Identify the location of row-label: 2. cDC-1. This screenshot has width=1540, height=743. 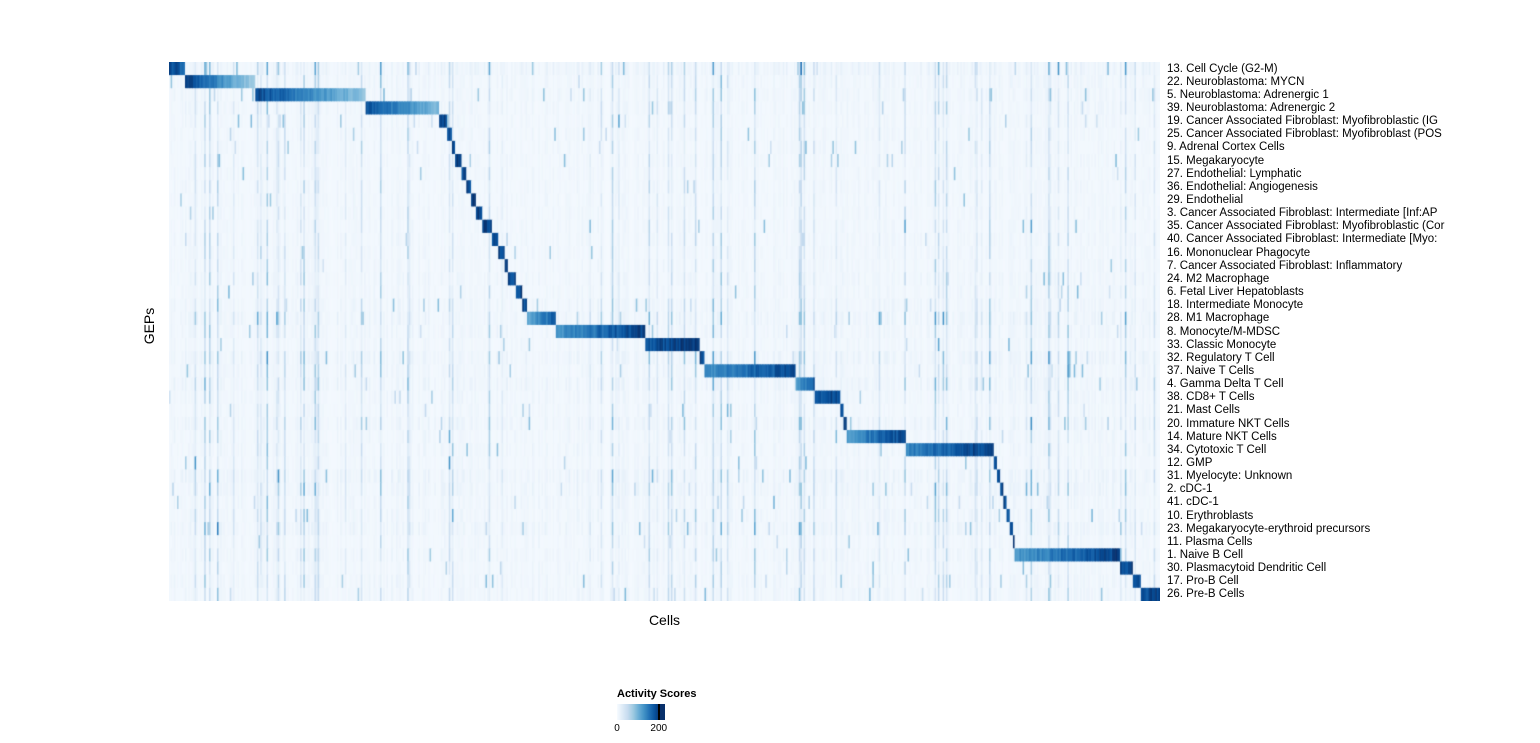
(1190, 489).